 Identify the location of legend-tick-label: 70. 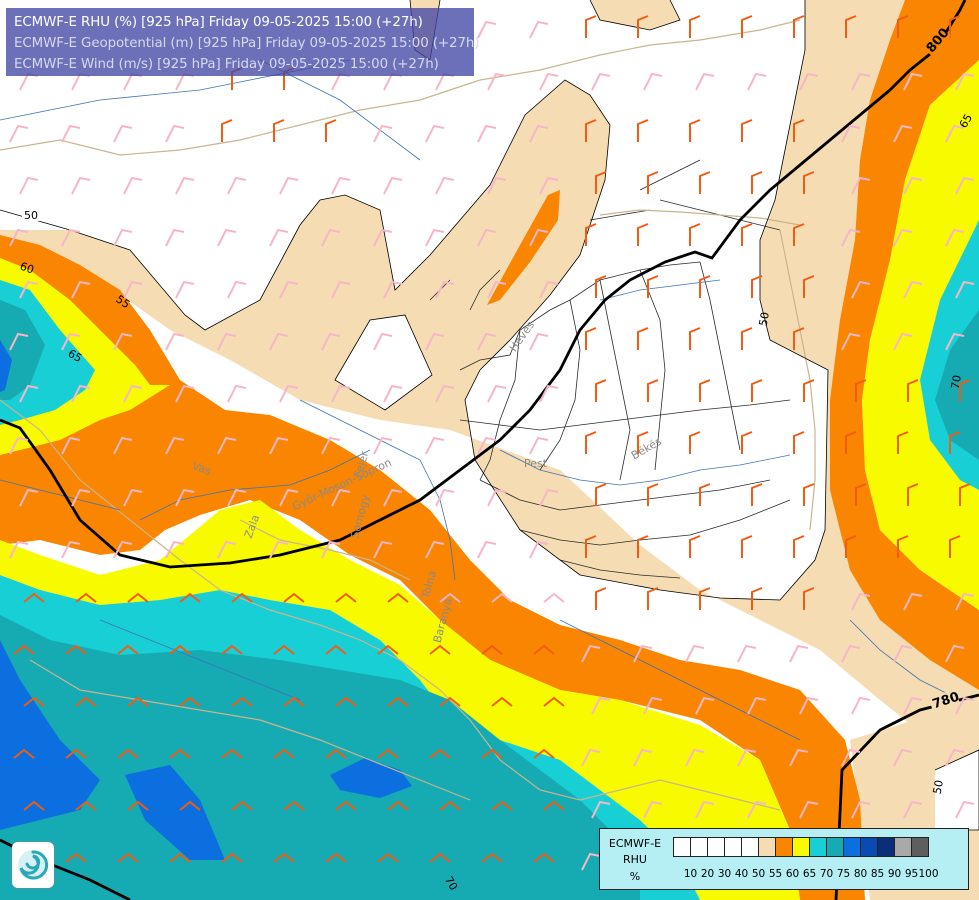
(826, 874).